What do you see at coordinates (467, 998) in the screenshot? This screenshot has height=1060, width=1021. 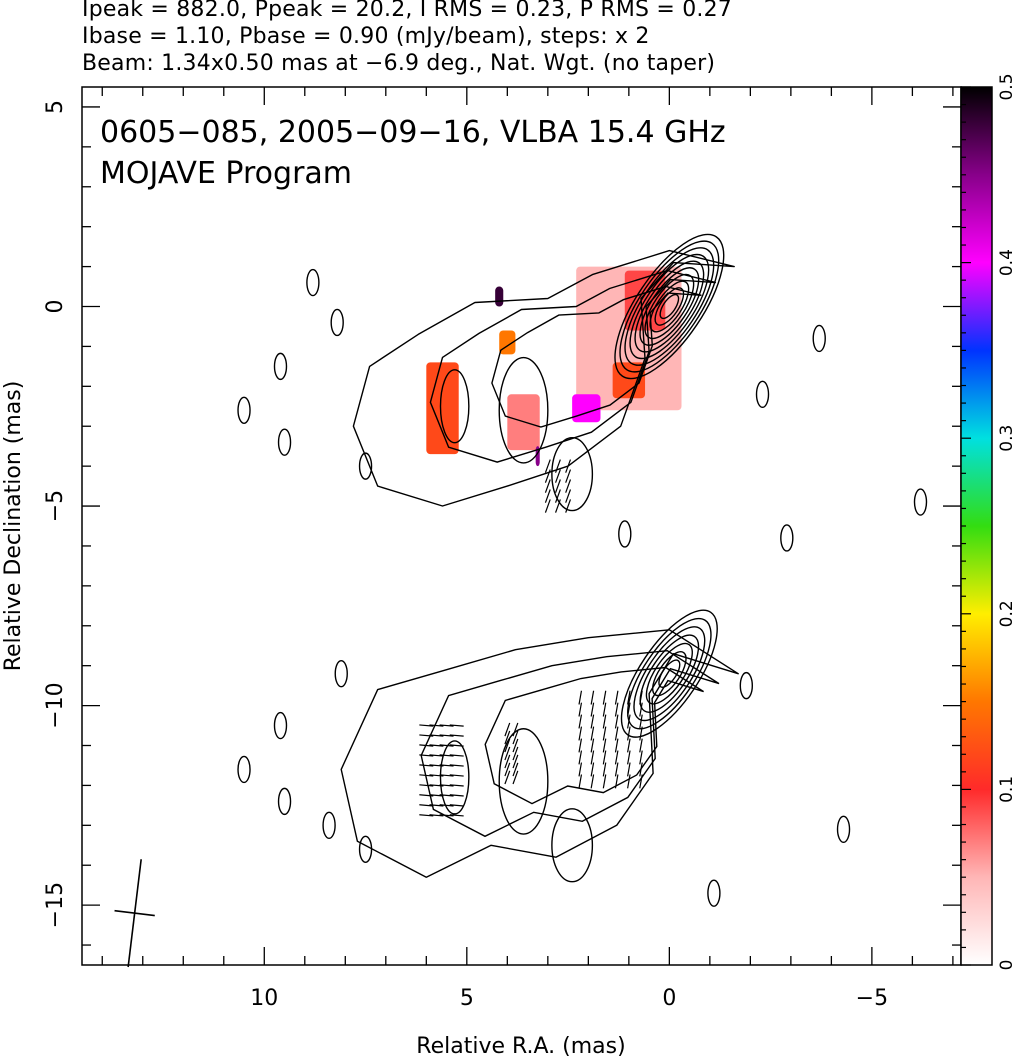 I see `x-tick-label: 5` at bounding box center [467, 998].